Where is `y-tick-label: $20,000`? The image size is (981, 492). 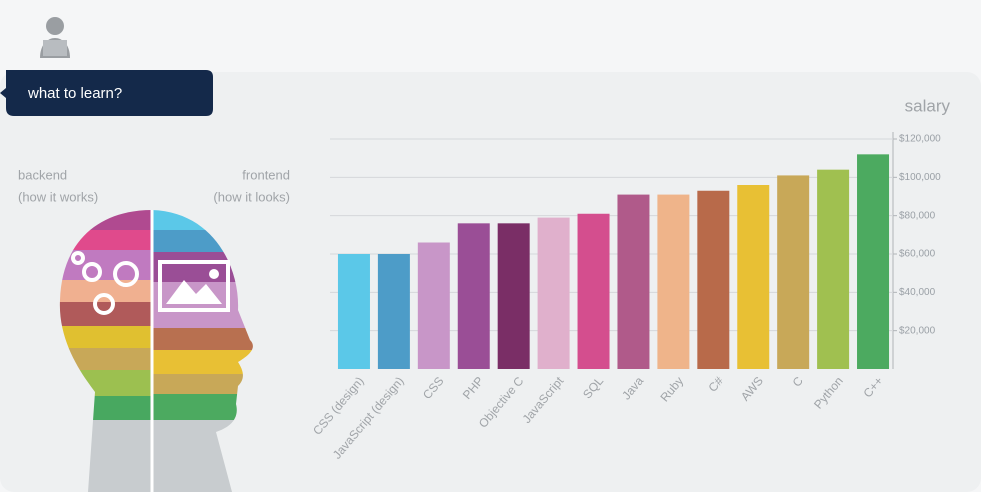
y-tick-label: $20,000 is located at coordinates (917, 330).